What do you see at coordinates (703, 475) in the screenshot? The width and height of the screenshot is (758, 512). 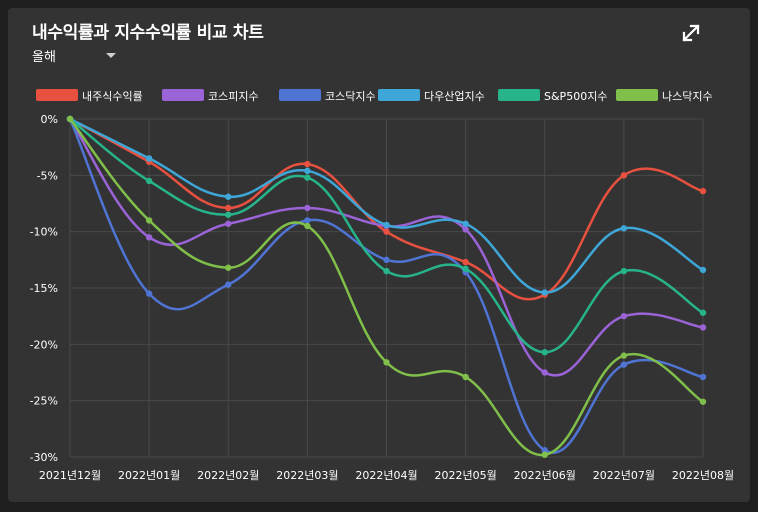 I see `x-tick-label: 2022년08월` at bounding box center [703, 475].